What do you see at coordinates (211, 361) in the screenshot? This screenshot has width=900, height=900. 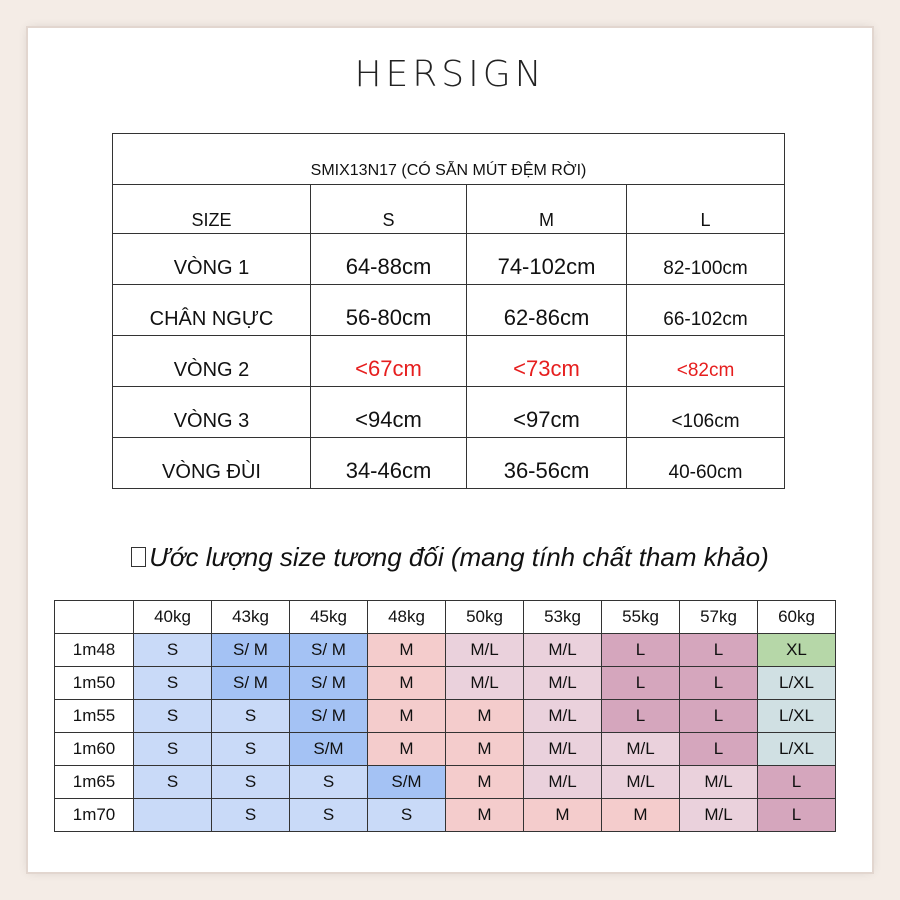 I see `row-label: VÒNG 2` at bounding box center [211, 361].